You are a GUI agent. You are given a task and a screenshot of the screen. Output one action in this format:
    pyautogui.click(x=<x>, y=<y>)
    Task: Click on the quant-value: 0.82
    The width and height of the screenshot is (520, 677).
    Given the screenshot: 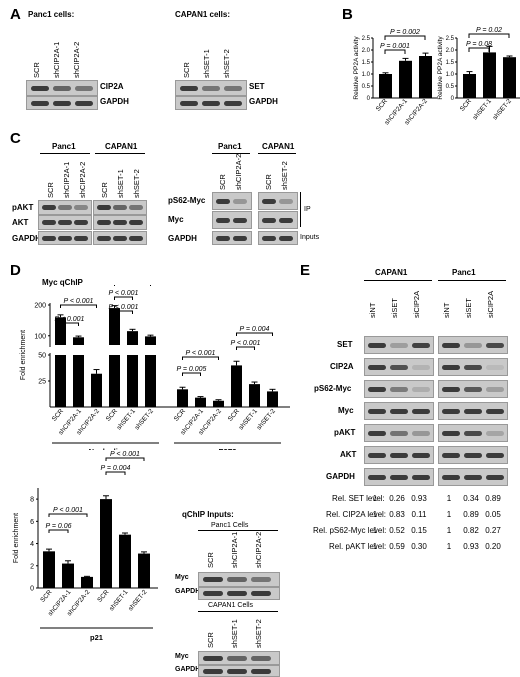 What is the action you would take?
    pyautogui.click(x=471, y=530)
    